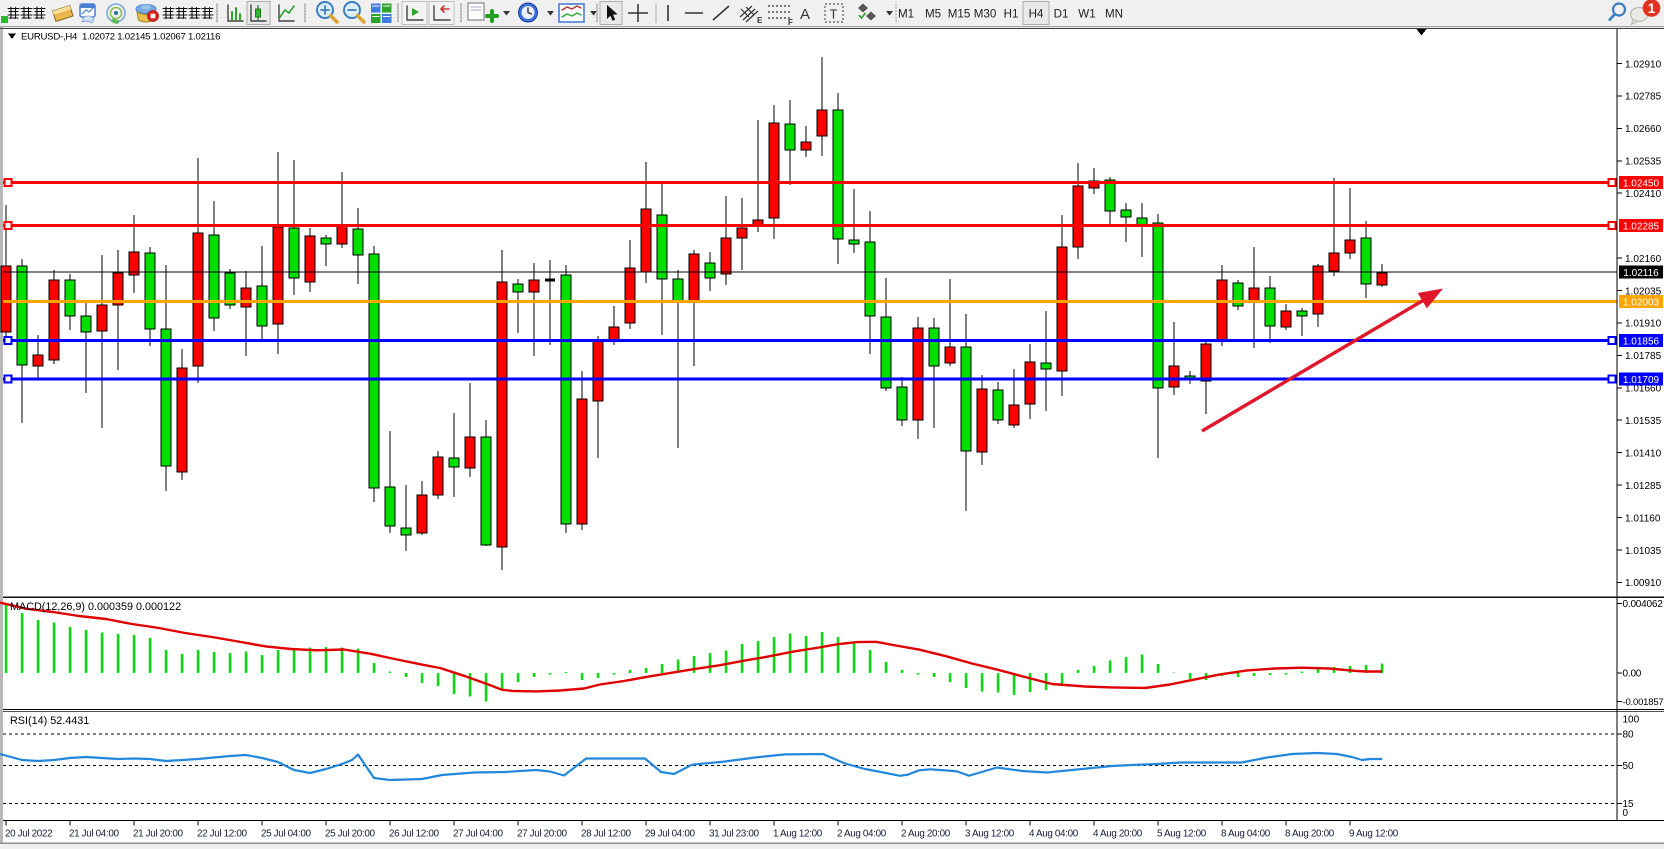 The width and height of the screenshot is (1664, 849). What do you see at coordinates (222, 834) in the screenshot?
I see `svg-text: 22 Jul 12:00` at bounding box center [222, 834].